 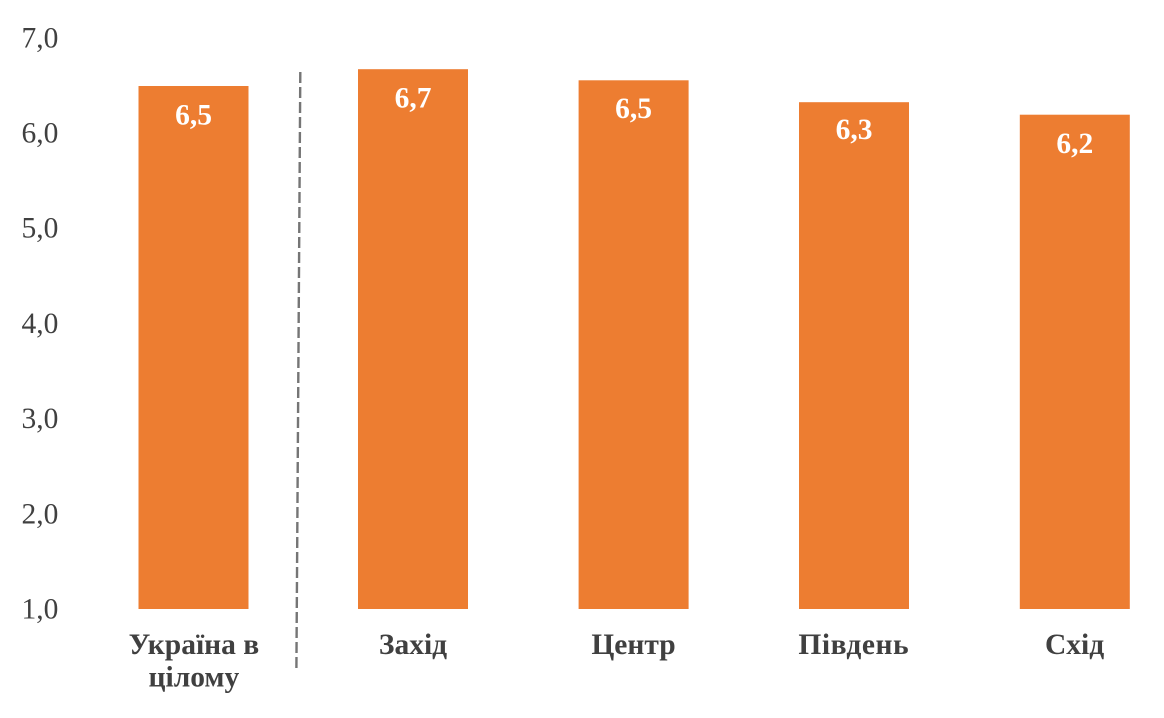 What do you see at coordinates (1074, 645) in the screenshot?
I see `svg-text: Схід` at bounding box center [1074, 645].